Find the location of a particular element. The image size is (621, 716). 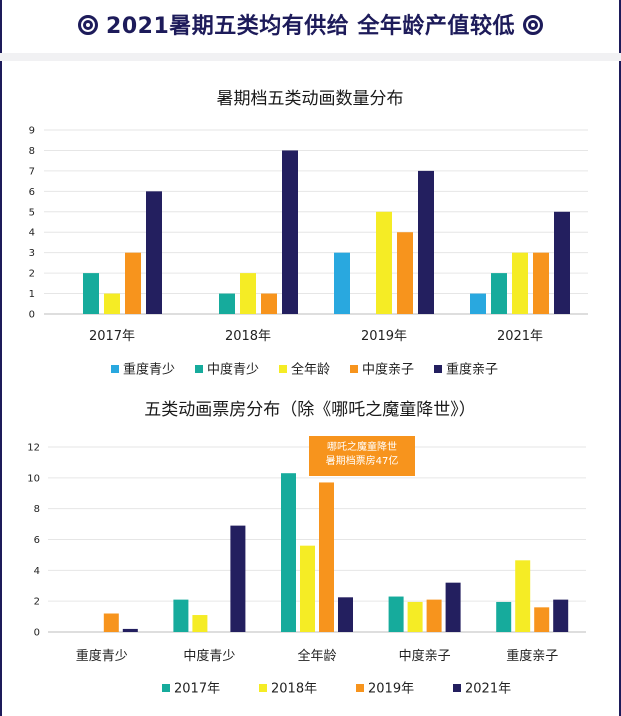

y-tick-label: 5 is located at coordinates (32, 212).